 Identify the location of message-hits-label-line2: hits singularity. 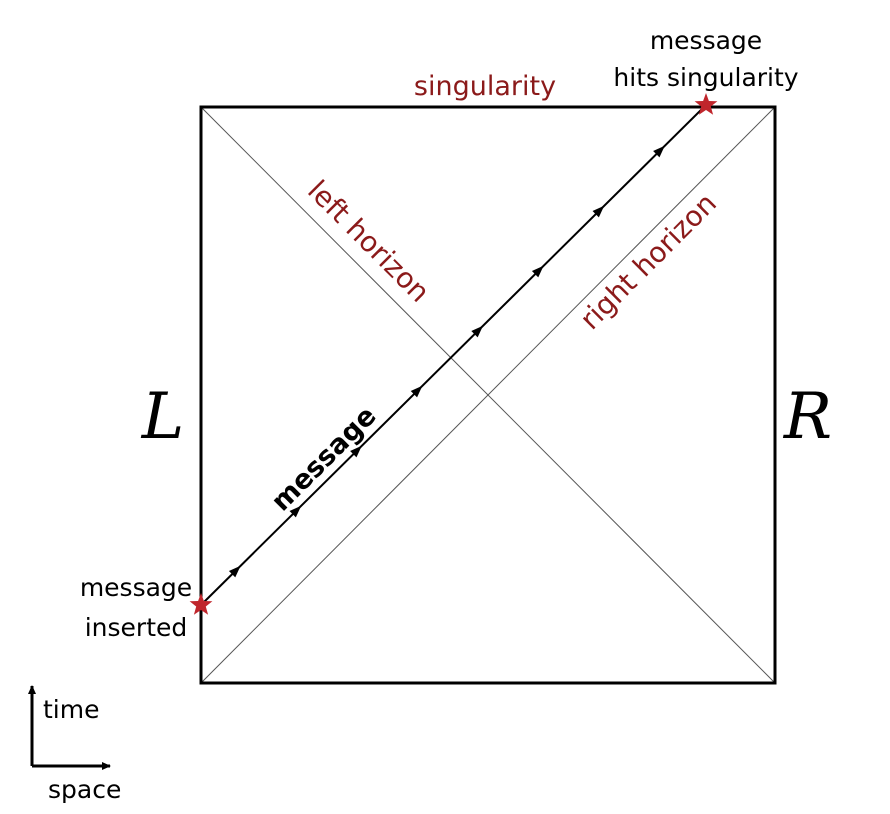
(705, 77).